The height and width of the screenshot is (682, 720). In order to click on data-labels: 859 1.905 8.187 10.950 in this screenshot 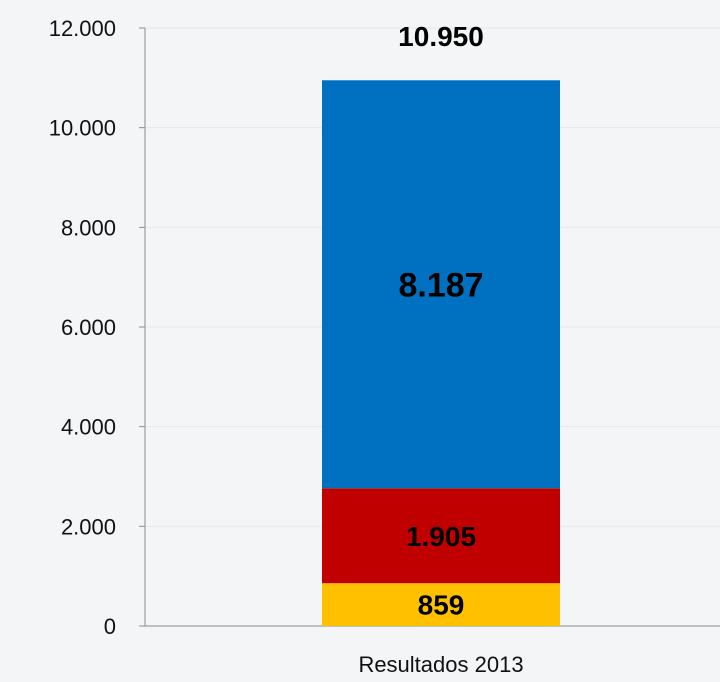, I will do `click(441, 321)`.